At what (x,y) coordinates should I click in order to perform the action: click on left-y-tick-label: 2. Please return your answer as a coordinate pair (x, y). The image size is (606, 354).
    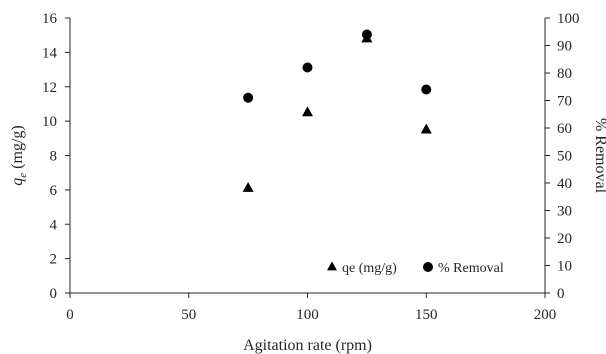
    Looking at the image, I should click on (54, 260).